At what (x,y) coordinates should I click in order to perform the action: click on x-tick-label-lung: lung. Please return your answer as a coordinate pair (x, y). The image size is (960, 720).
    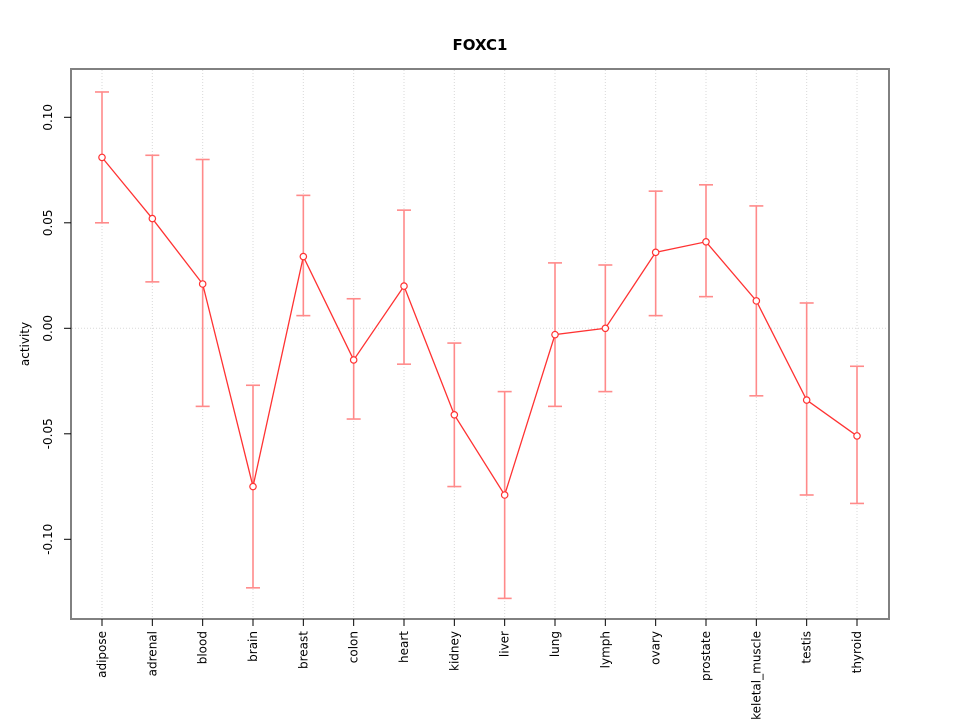
    Looking at the image, I should click on (555, 644).